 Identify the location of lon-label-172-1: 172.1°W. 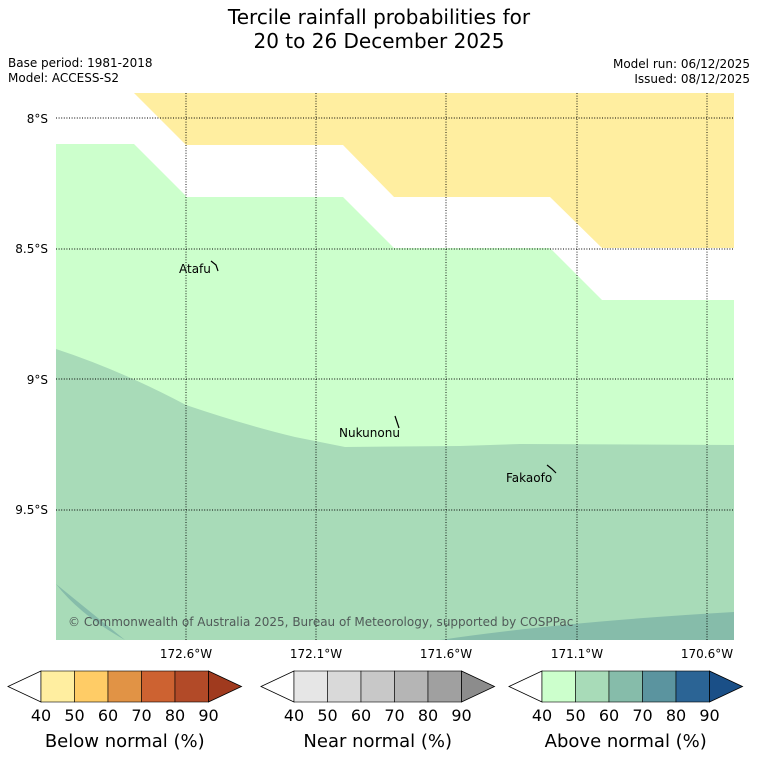
(316, 654).